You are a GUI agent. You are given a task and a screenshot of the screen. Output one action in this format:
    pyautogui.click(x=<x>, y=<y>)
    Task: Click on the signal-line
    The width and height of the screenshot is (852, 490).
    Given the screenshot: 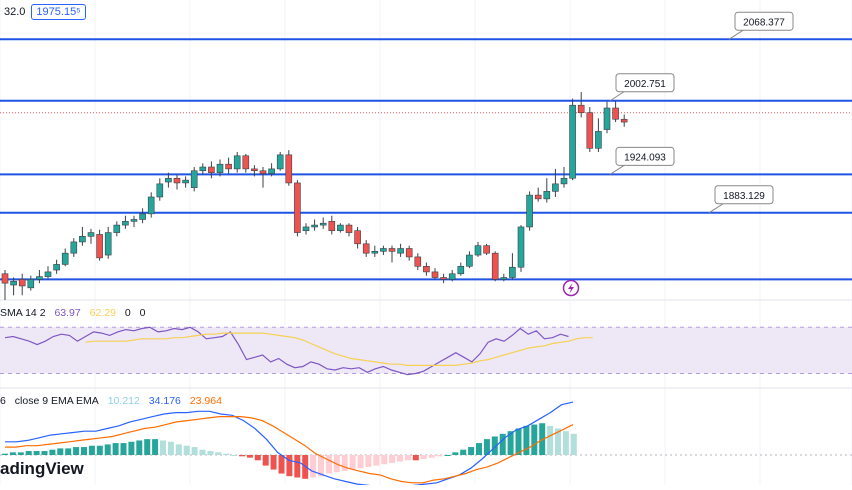 What is the action you would take?
    pyautogui.click(x=289, y=450)
    